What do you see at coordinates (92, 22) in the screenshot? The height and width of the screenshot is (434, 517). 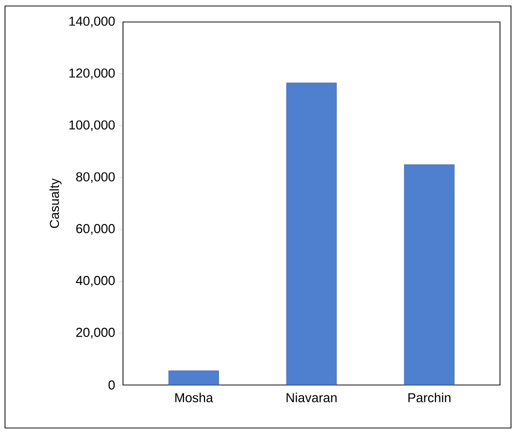 I see `y-tick-label: 140,000` at bounding box center [92, 22].